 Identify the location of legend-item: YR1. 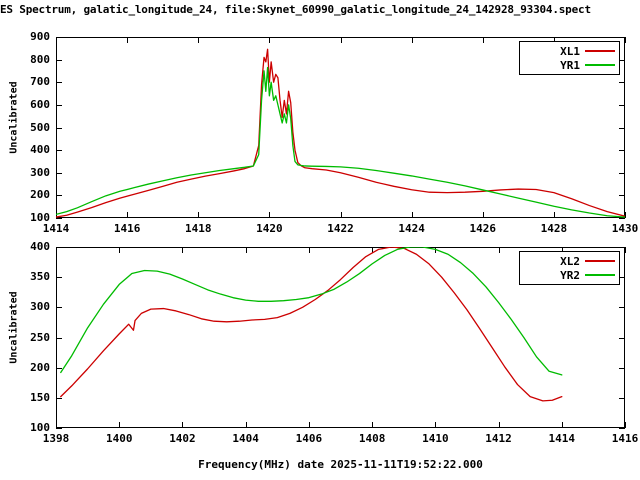
(569, 65).